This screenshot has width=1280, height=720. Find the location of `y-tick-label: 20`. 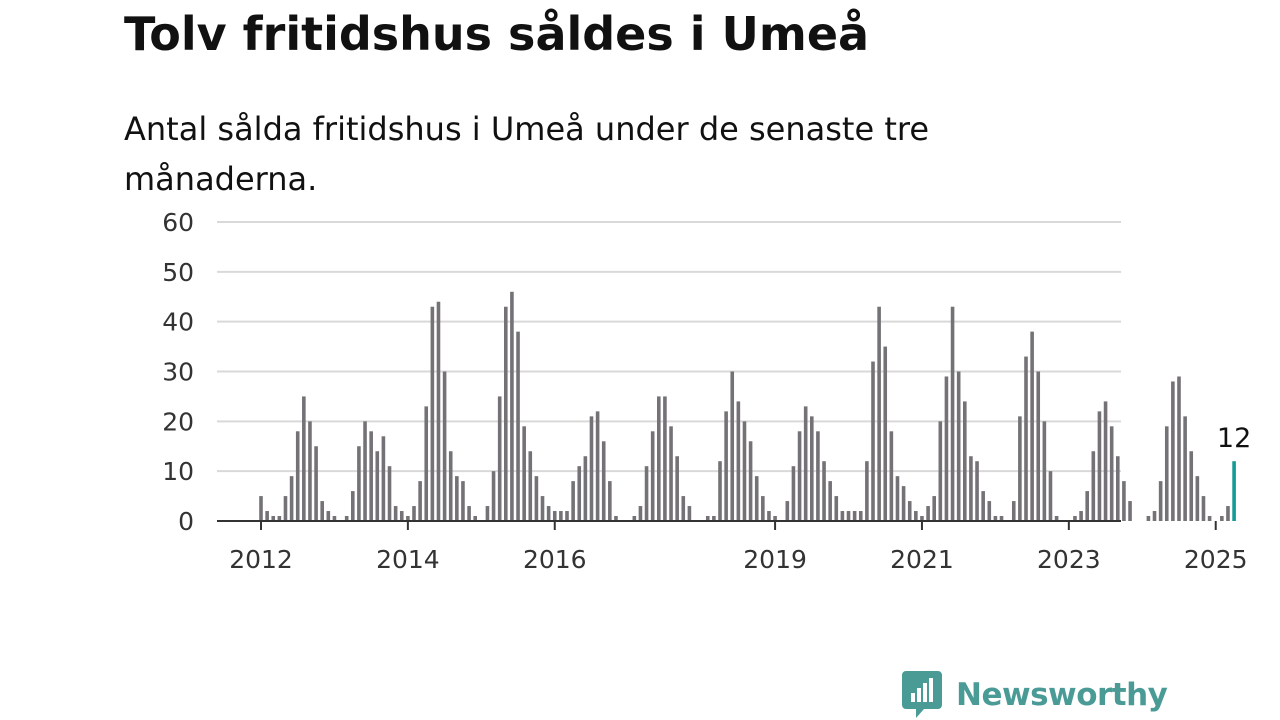

y-tick-label: 20 is located at coordinates (178, 421).